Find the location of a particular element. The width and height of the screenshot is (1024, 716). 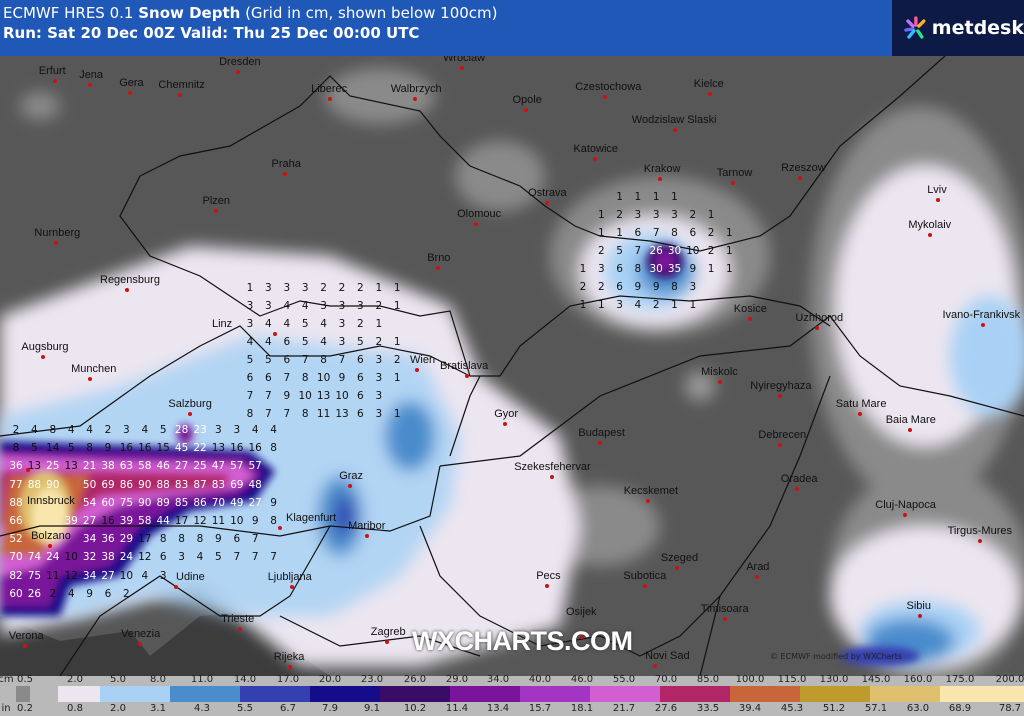

grid-value: 36 is located at coordinates (108, 539).